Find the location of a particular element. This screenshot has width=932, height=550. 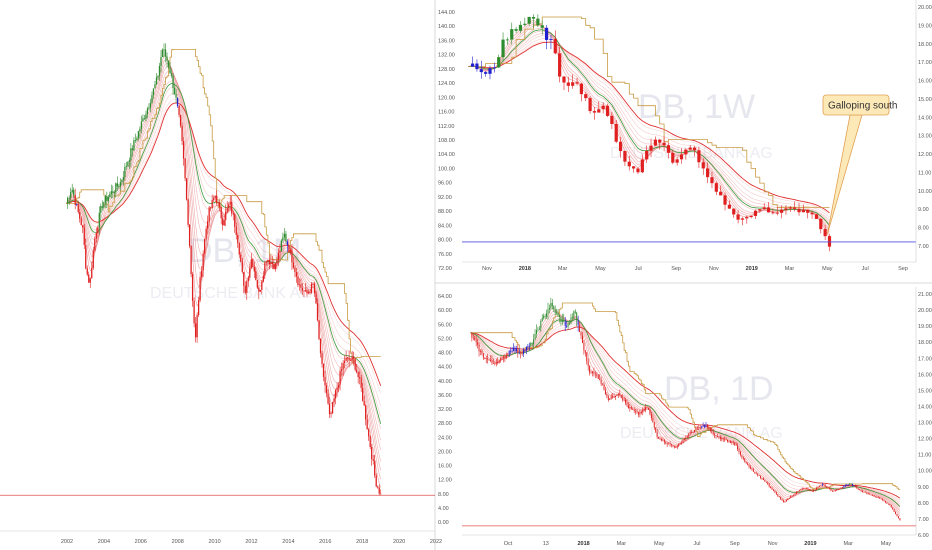

y-tick-label: 32.00 is located at coordinates (445, 410).